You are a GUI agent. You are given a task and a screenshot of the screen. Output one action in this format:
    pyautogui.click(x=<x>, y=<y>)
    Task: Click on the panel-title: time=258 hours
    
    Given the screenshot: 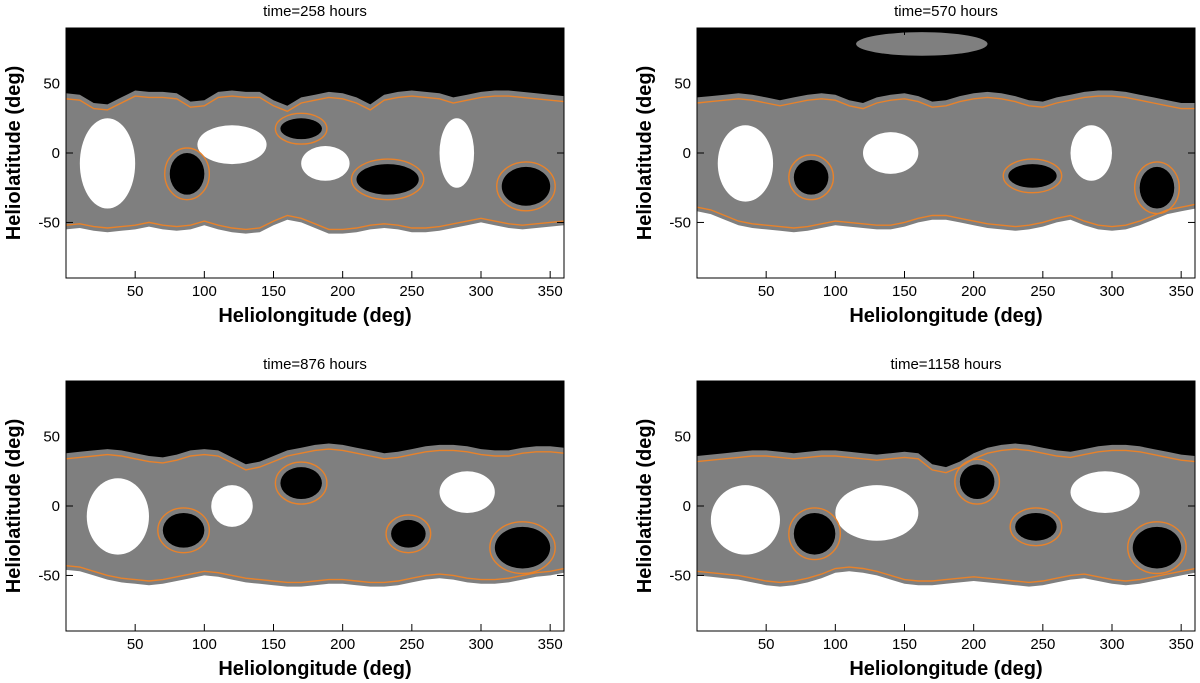 What is the action you would take?
    pyautogui.click(x=315, y=11)
    